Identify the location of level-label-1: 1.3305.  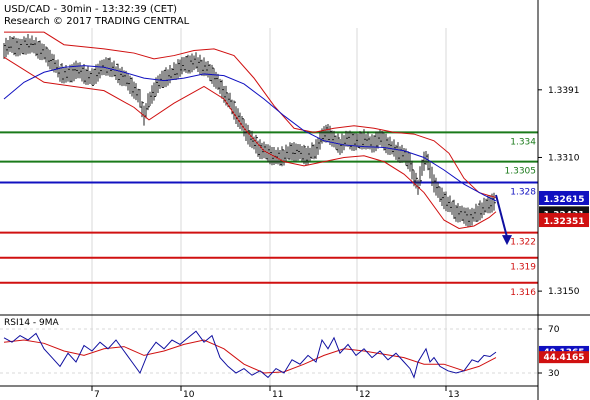
(521, 172).